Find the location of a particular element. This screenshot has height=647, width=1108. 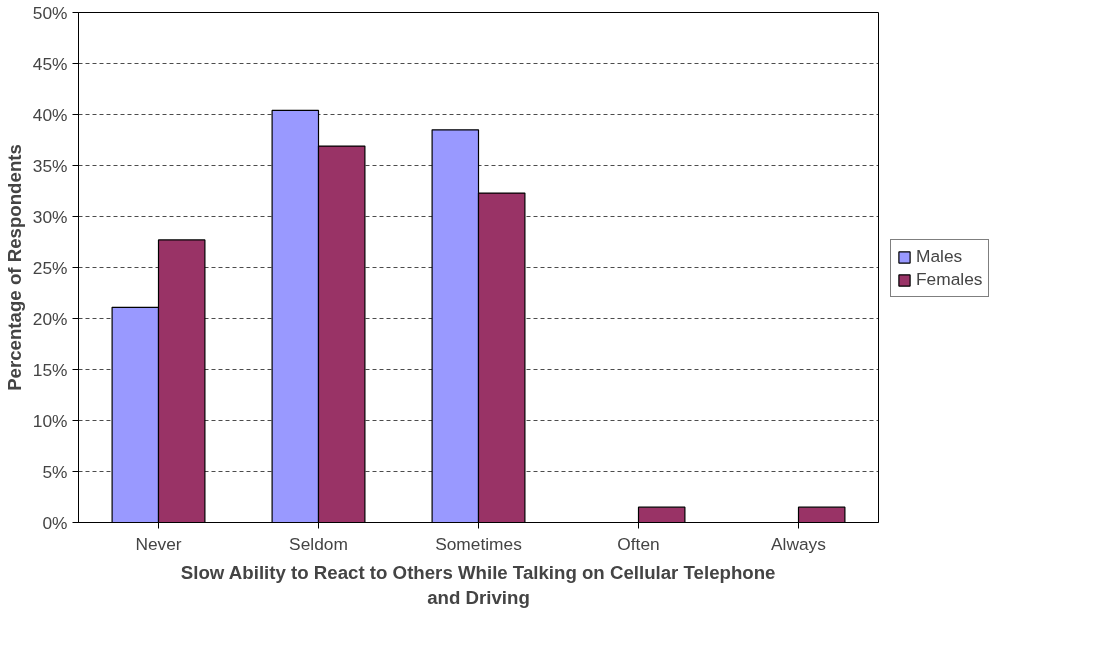

x-tick-label: Sometimes is located at coordinates (479, 543).